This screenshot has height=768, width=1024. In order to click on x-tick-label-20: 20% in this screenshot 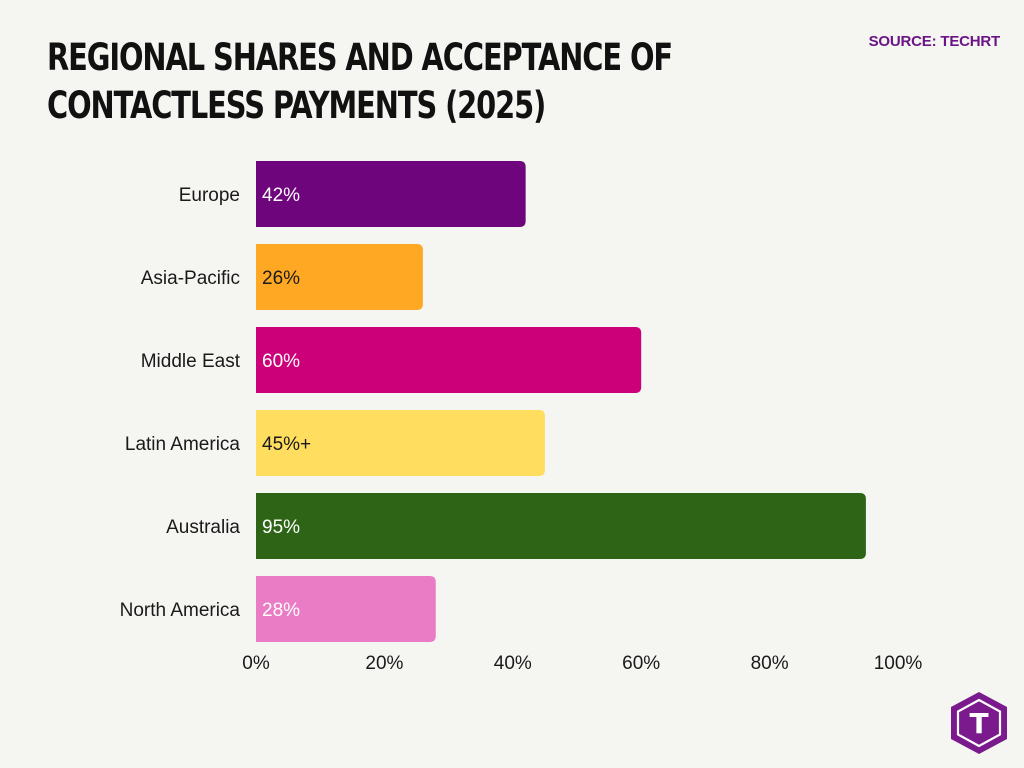, I will do `click(384, 663)`.